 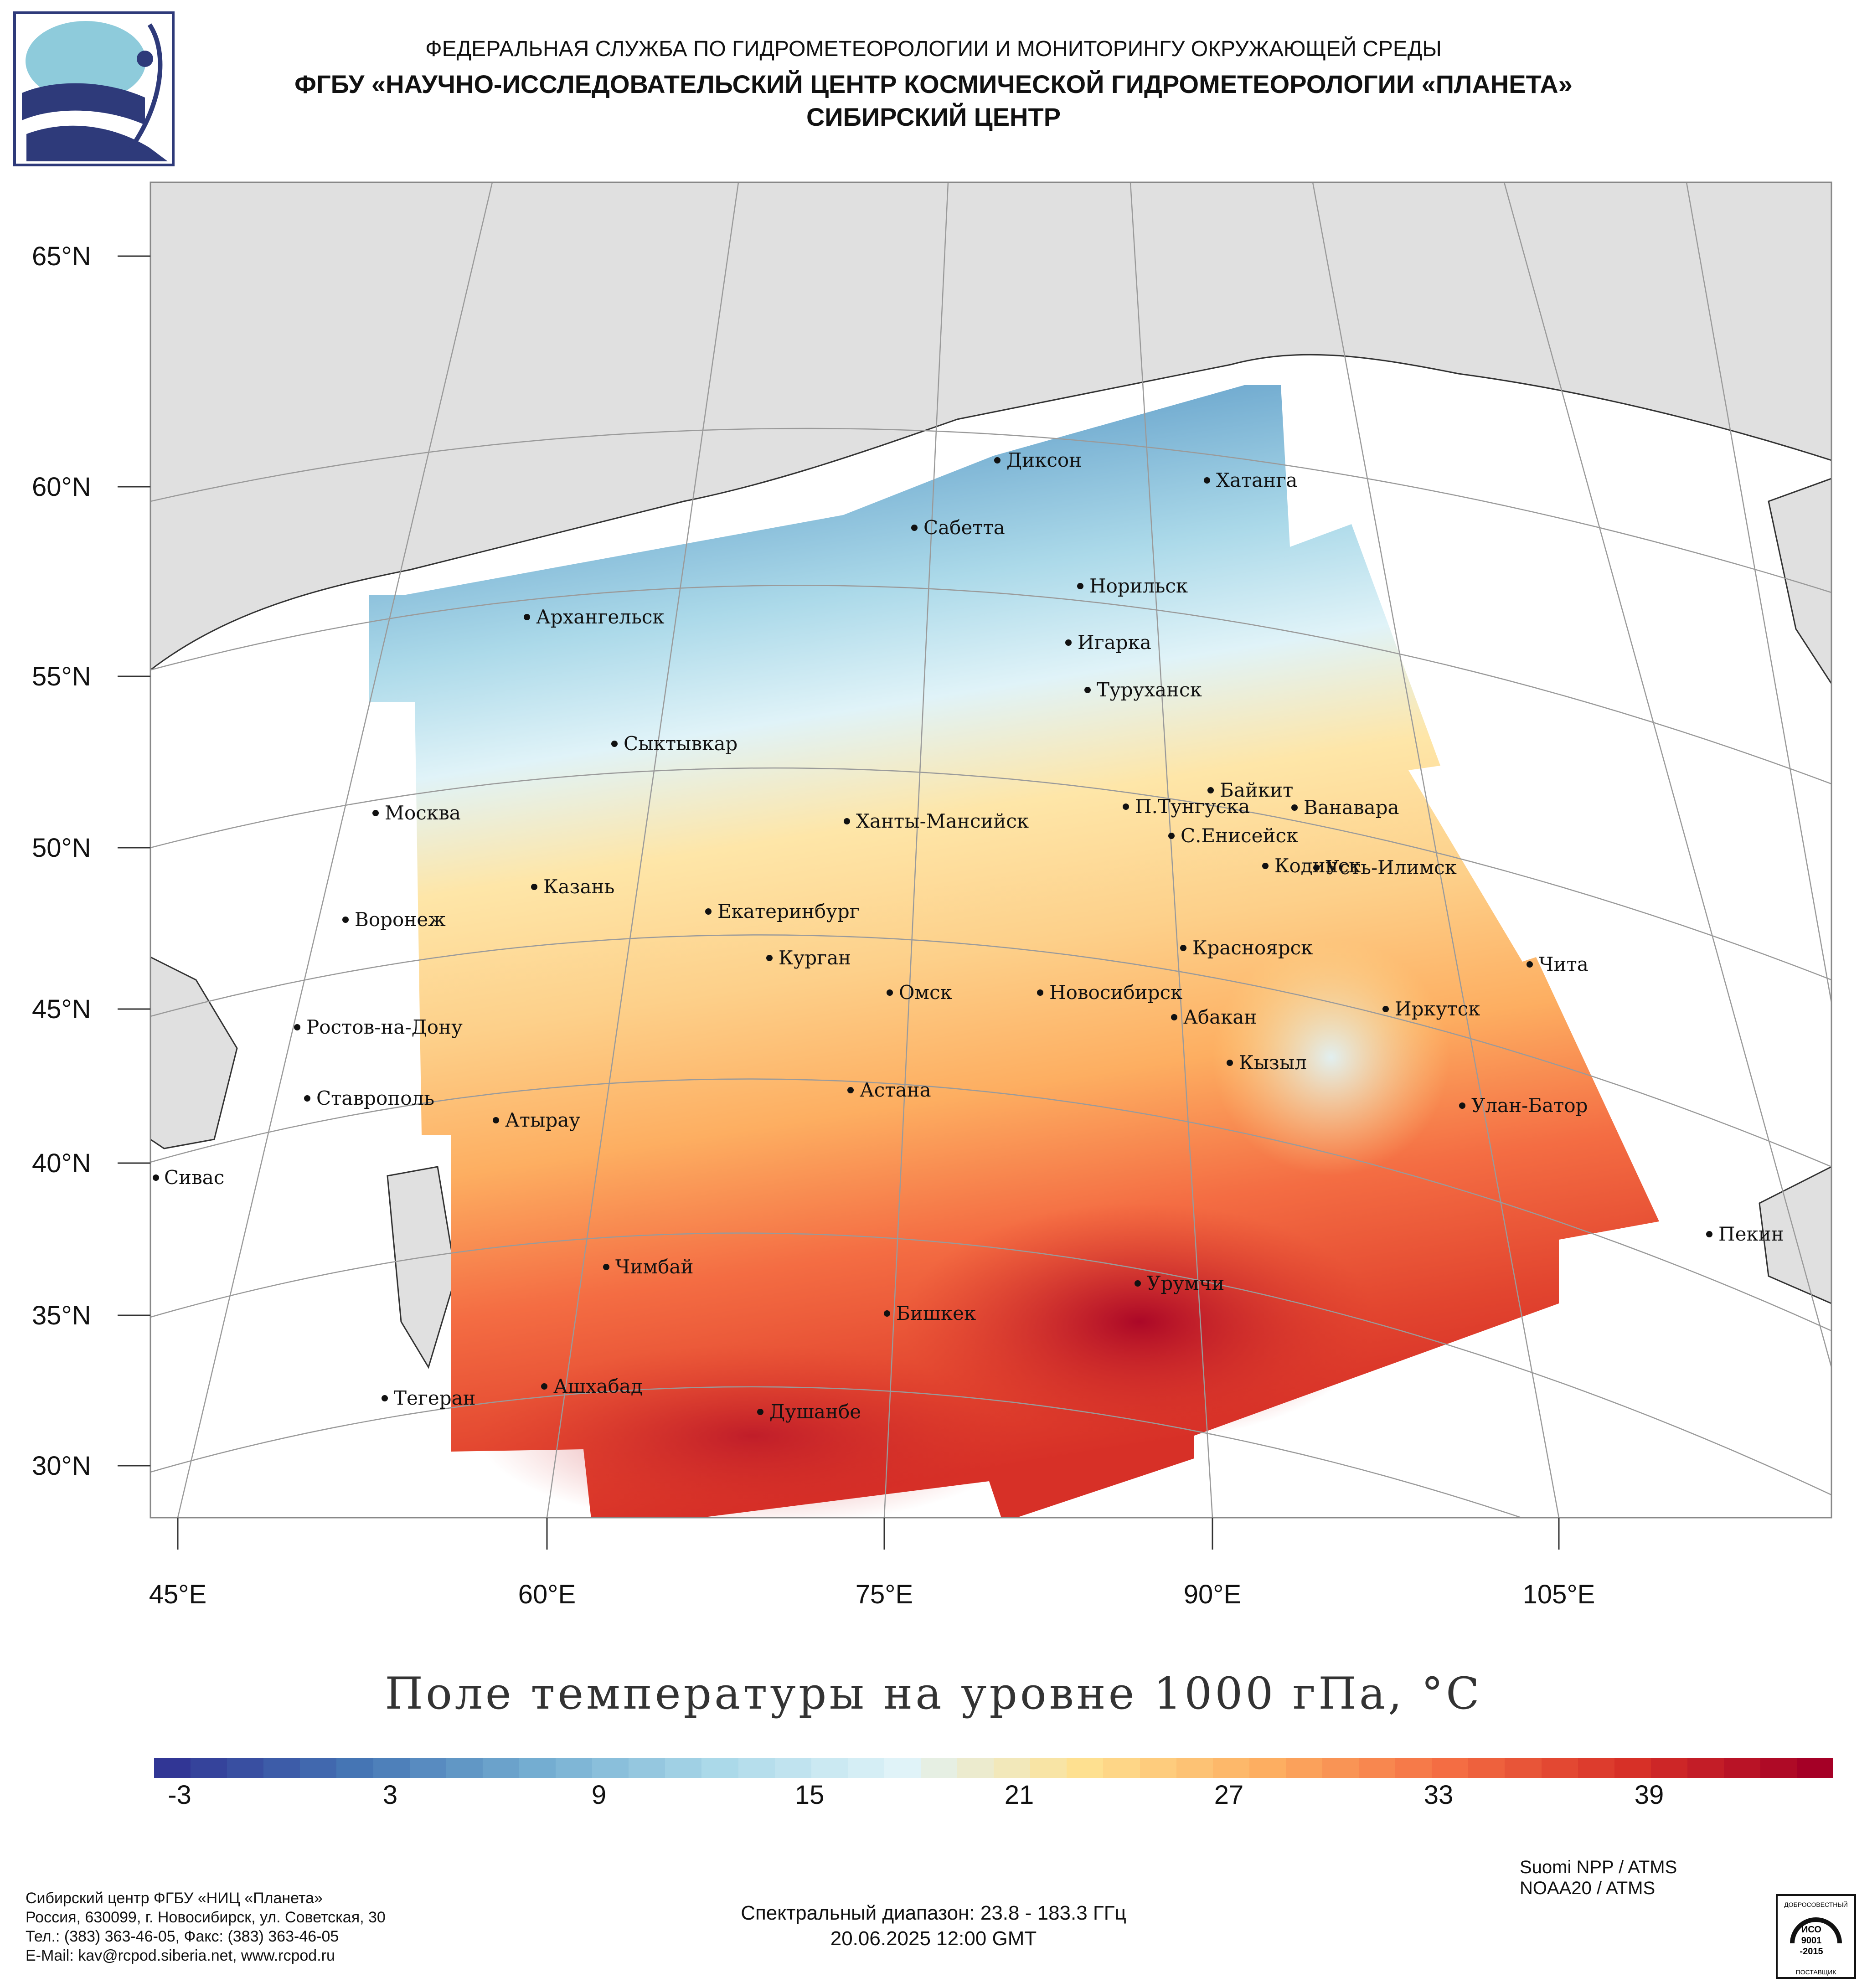 What do you see at coordinates (1529, 1106) in the screenshot?
I see `city-label: Улан-Батор` at bounding box center [1529, 1106].